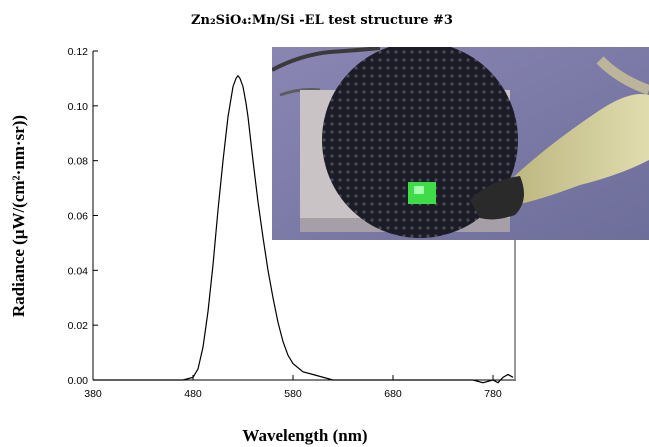  I want to click on y-tick-label: 0.04, so click(78, 271).